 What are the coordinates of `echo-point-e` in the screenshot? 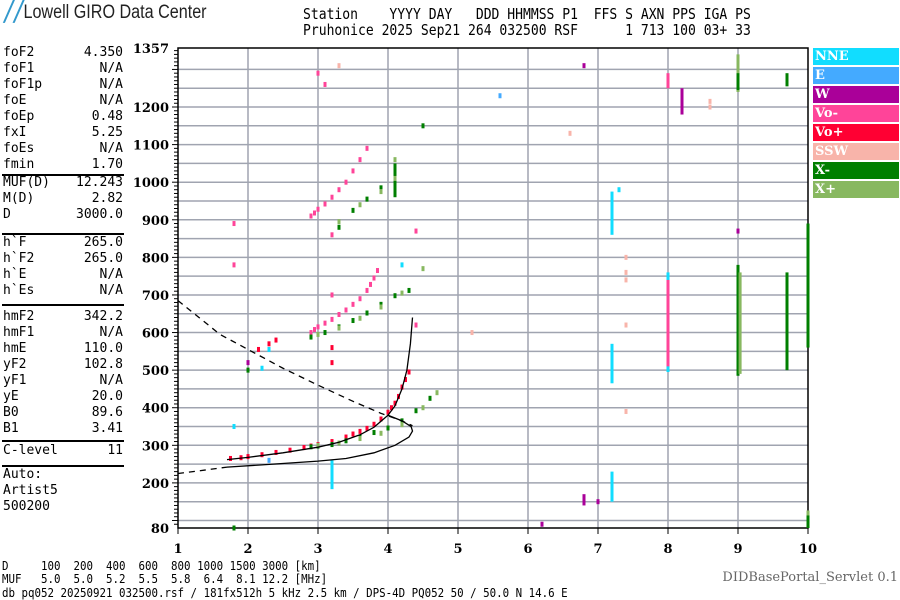 It's located at (269, 460).